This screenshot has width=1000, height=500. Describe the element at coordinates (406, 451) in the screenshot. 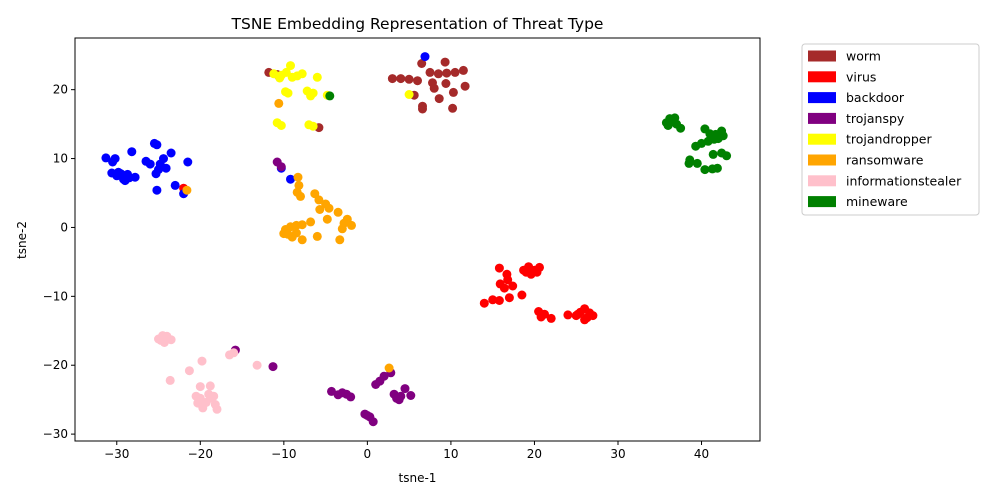

I see `x-axis-ticks: −30 −20 −10 0 10 20 30 40` at that location.